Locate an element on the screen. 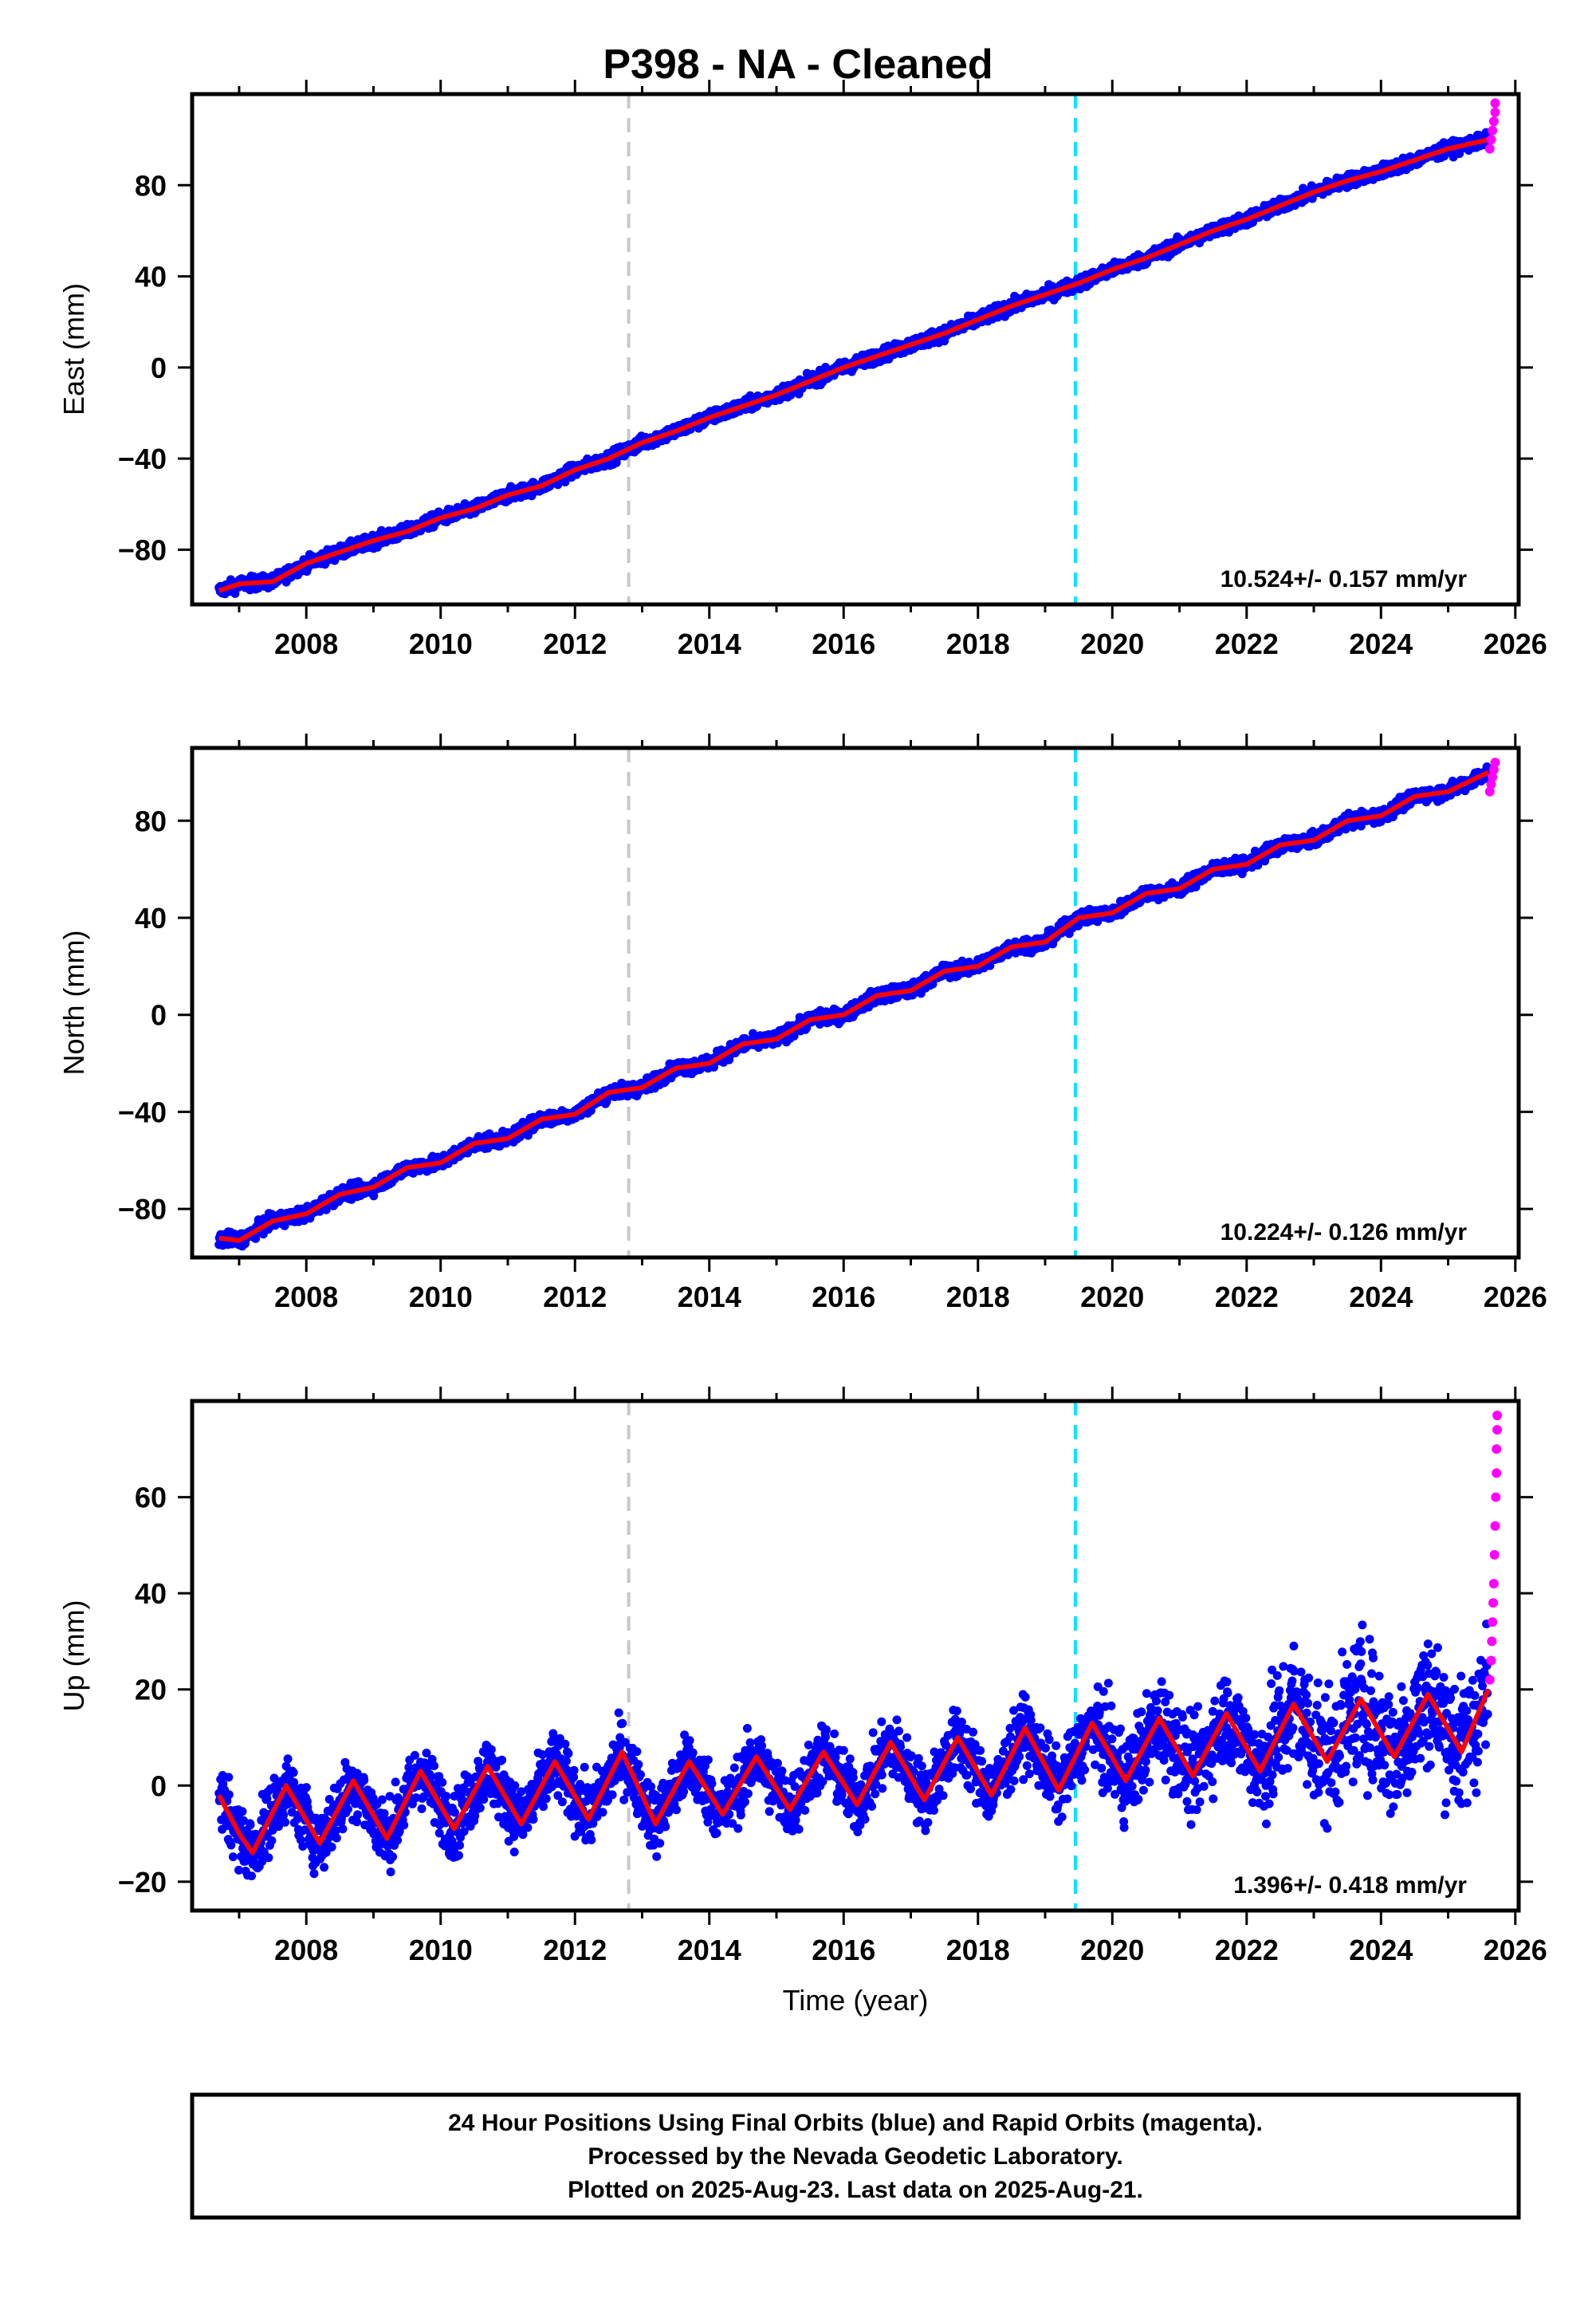 This screenshot has width=1596, height=2314. x-tick-label: 2008 is located at coordinates (306, 644).